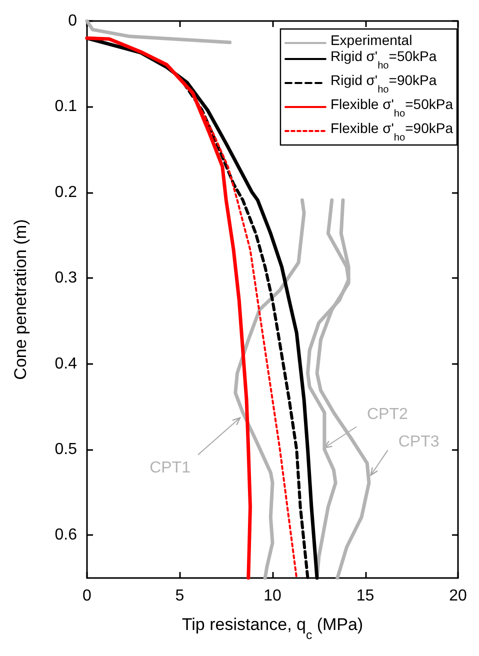  Describe the element at coordinates (170, 467) in the screenshot. I see `annotation: CPT1` at that location.